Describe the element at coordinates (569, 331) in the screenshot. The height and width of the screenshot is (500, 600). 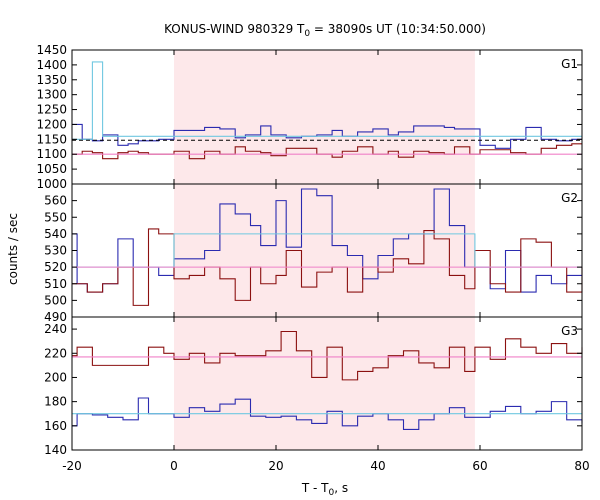
I see `panel-label: G3` at that location.